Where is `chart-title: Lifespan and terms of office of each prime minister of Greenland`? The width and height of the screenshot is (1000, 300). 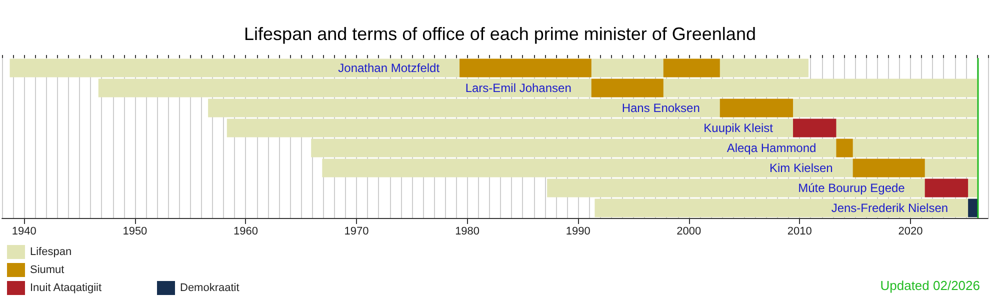
chart-title: Lifespan and terms of office of each prime minister of Greenland is located at coordinates (500, 34).